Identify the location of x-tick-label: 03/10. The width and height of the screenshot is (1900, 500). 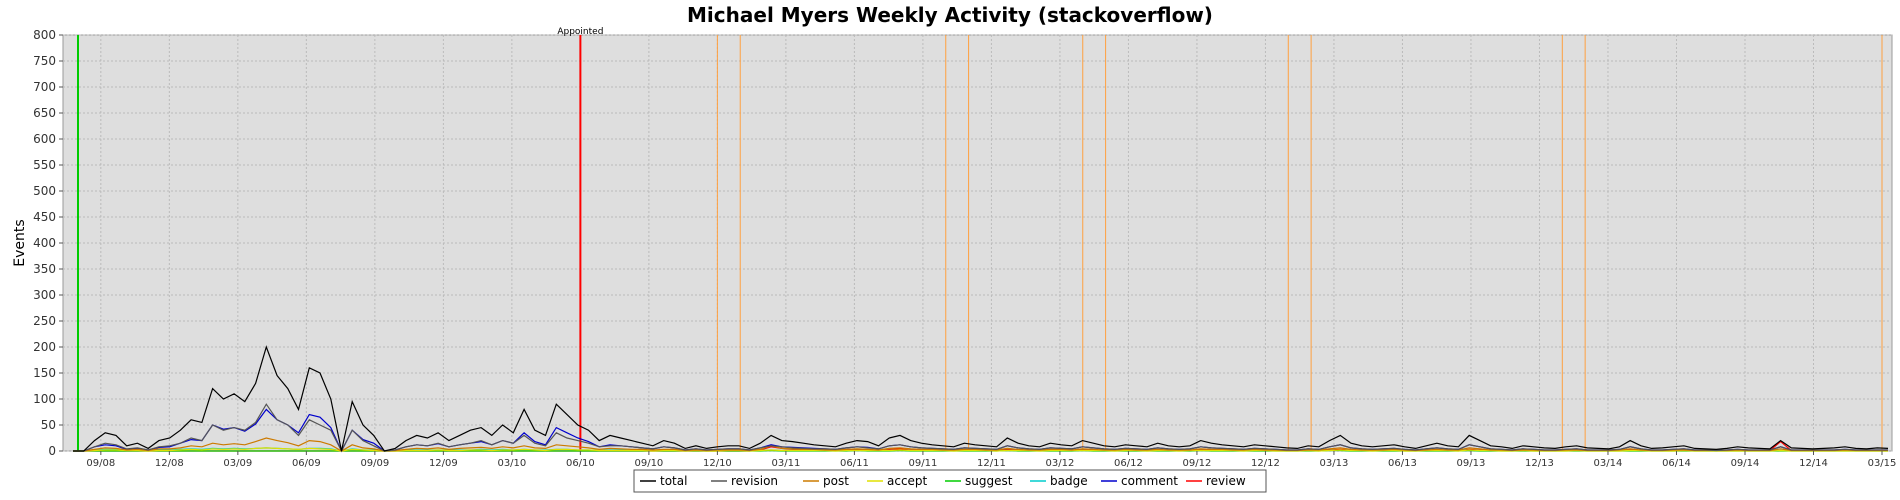
(511, 463).